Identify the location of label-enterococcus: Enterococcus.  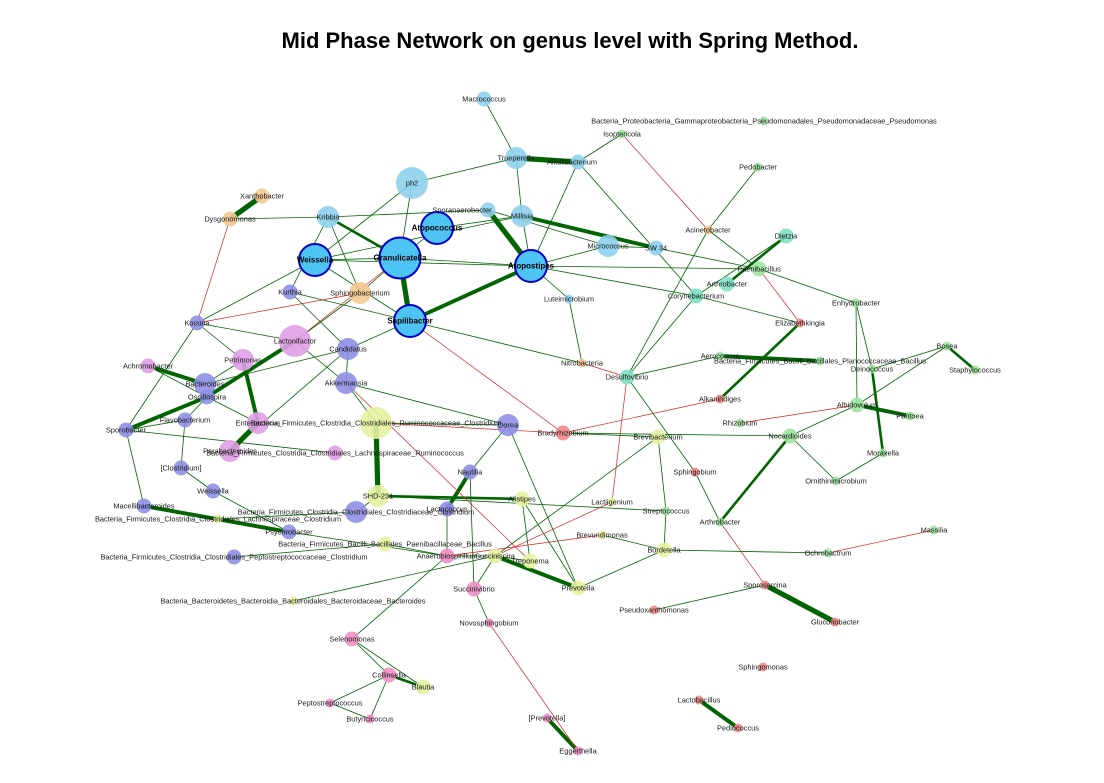
(258, 423).